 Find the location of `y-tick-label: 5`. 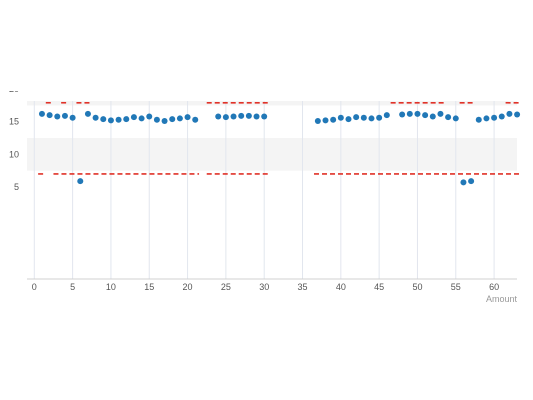

y-tick-label: 5 is located at coordinates (16, 187).